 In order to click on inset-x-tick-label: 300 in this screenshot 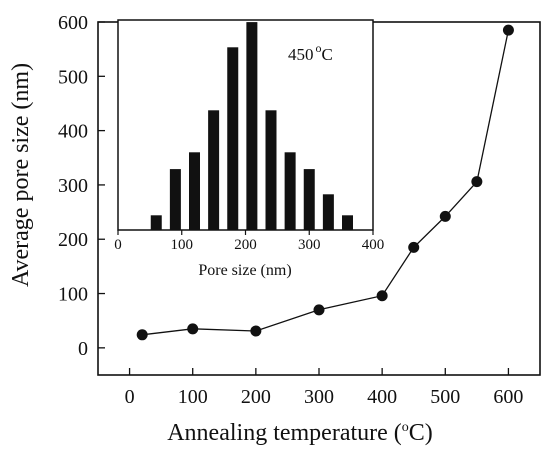, I will do `click(309, 245)`.